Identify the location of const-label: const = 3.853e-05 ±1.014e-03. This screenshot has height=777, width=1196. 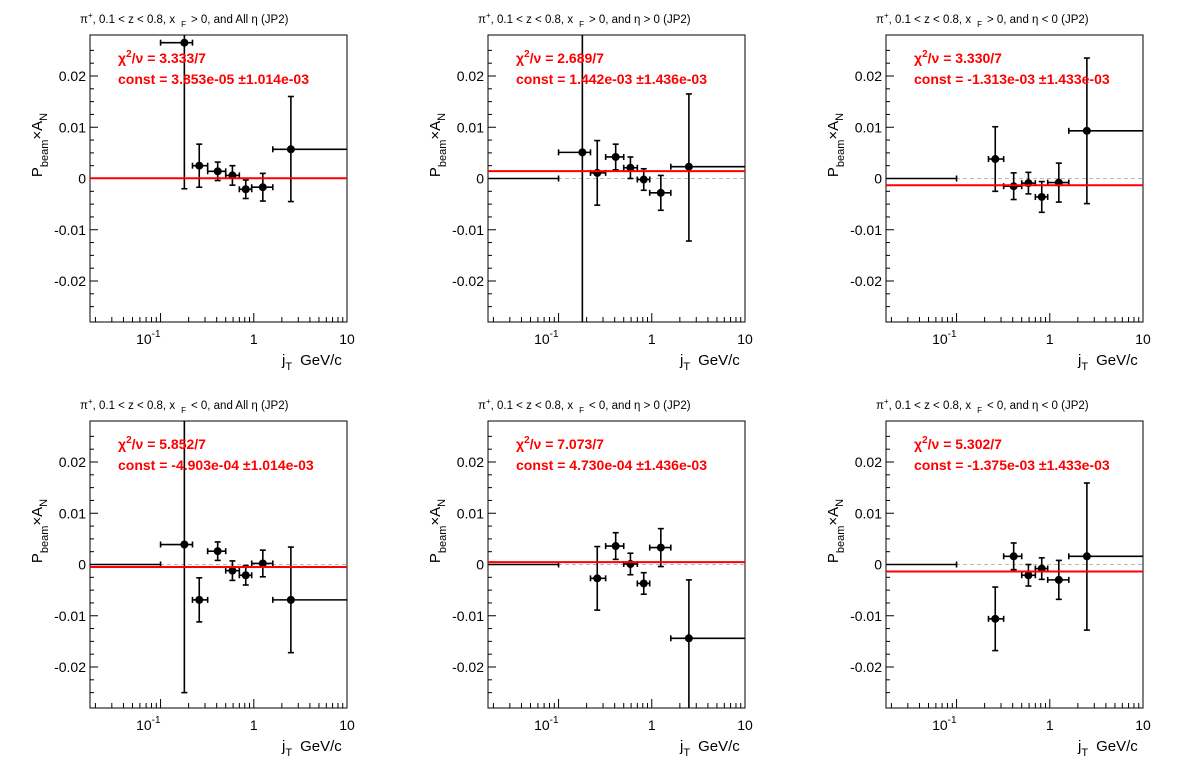
(213, 79).